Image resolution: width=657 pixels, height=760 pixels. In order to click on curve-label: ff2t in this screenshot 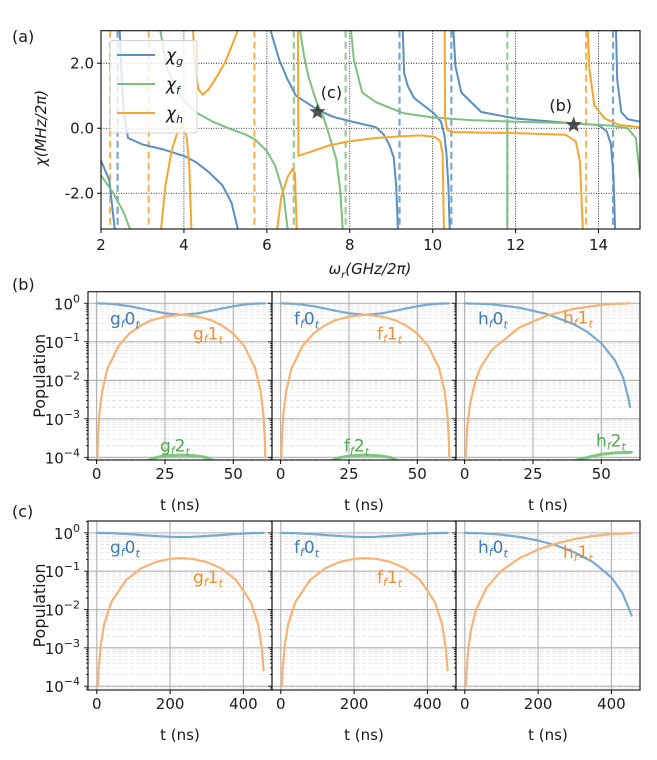, I will do `click(357, 448)`.